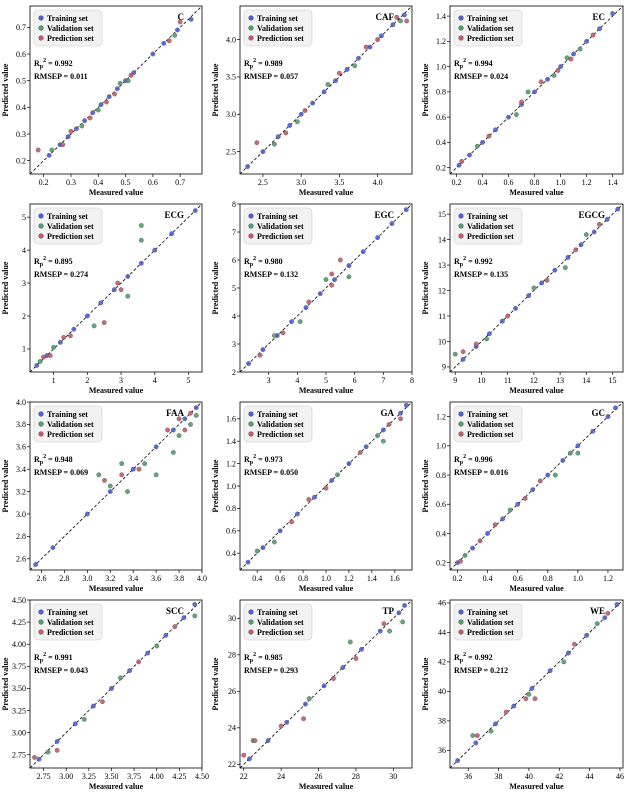  I want to click on rmsep-stat: RMSEP = 0.043, so click(61, 670).